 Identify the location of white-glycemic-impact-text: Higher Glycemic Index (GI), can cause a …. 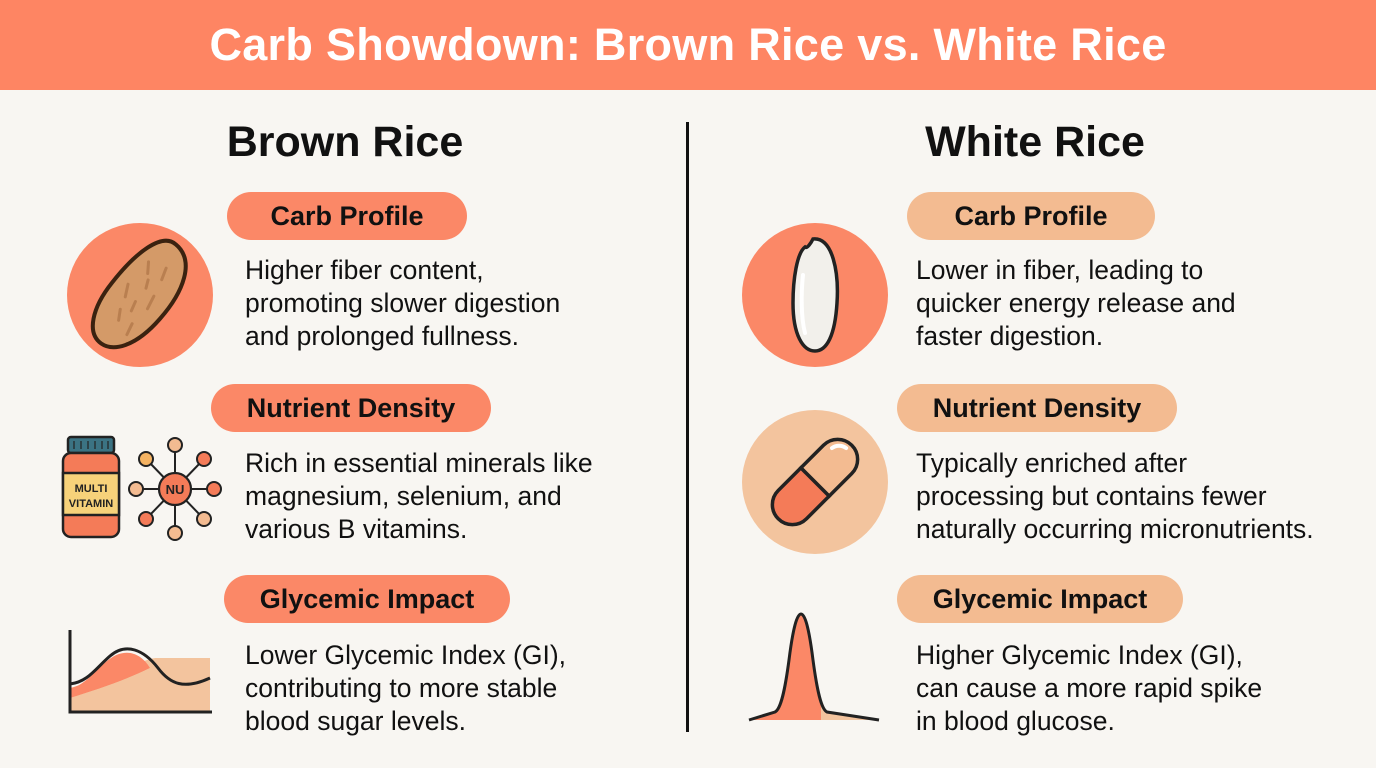
(1089, 688).